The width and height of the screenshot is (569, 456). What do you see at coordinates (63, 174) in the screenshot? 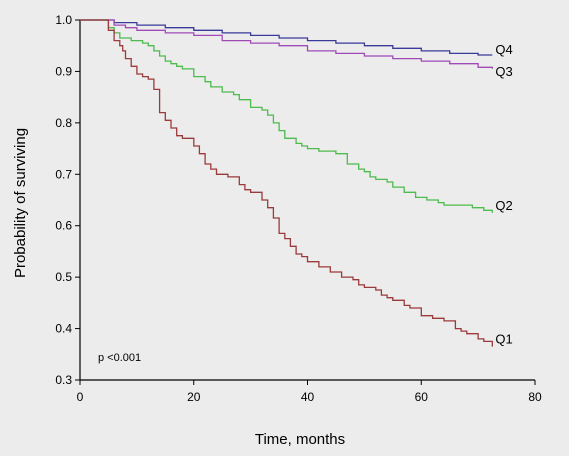
I see `y-tick-label: 0.7` at bounding box center [63, 174].